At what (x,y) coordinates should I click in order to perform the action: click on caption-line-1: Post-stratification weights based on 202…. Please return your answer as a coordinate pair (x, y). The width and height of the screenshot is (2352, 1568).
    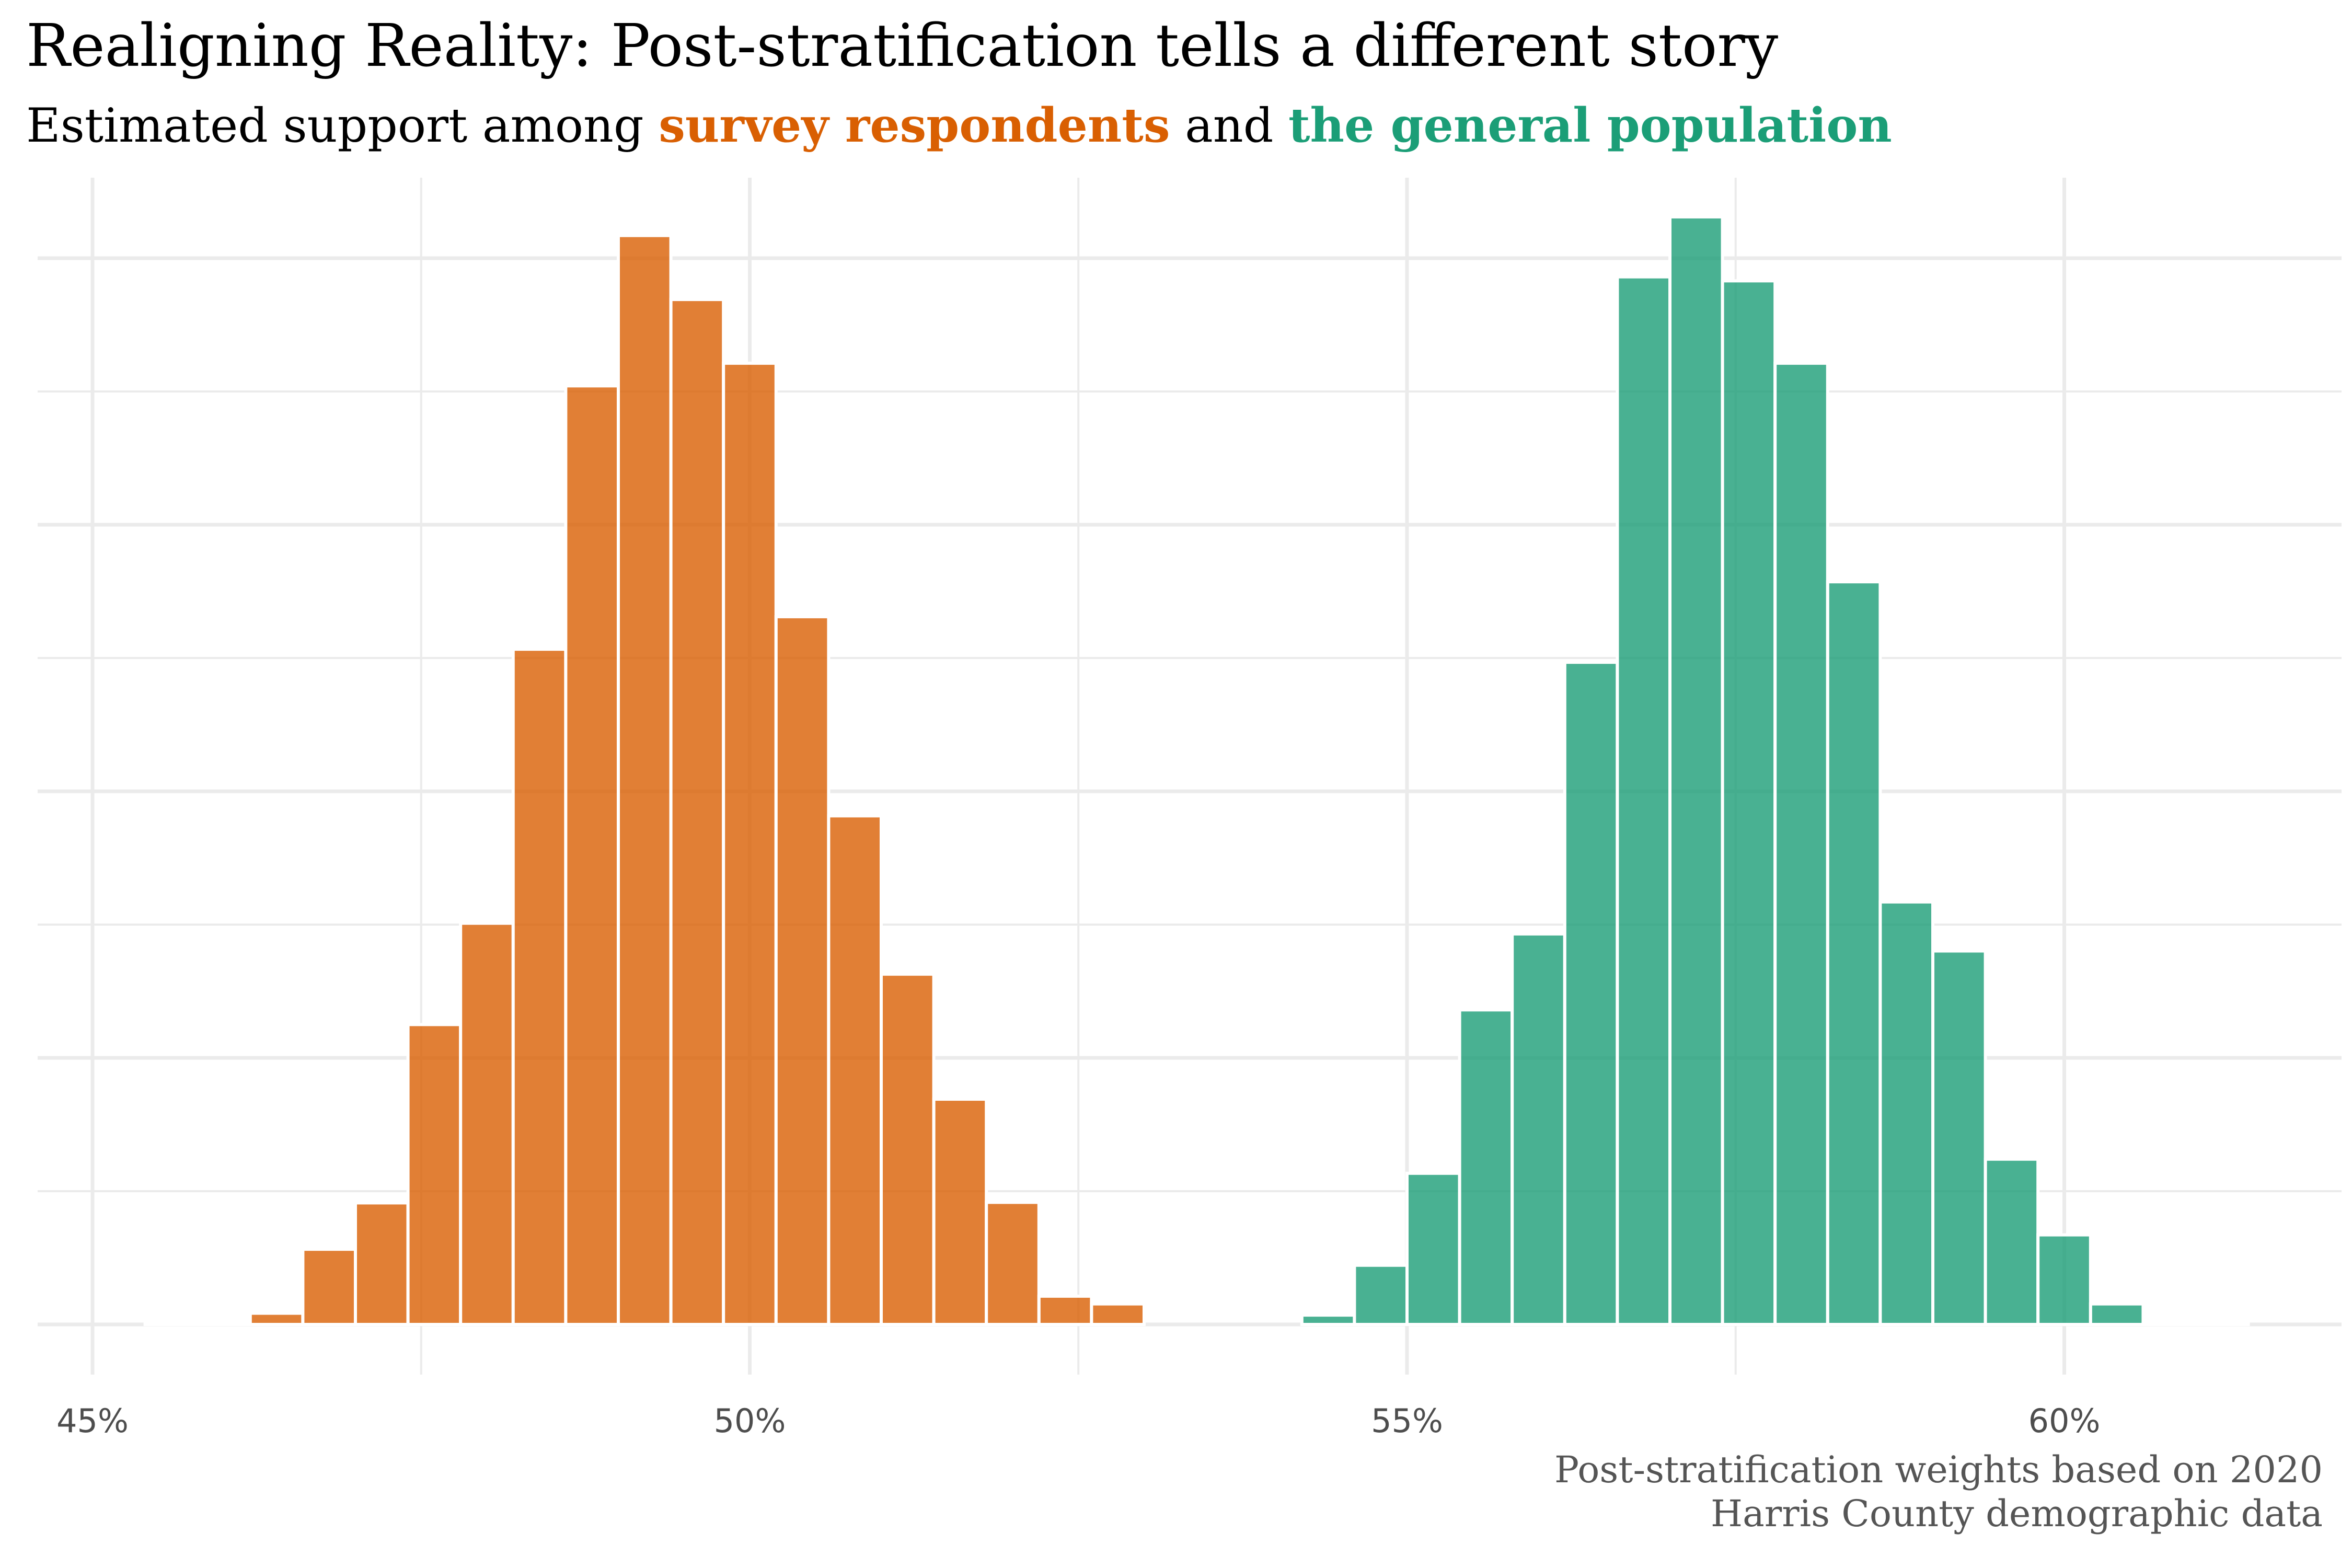
    Looking at the image, I should click on (1938, 1469).